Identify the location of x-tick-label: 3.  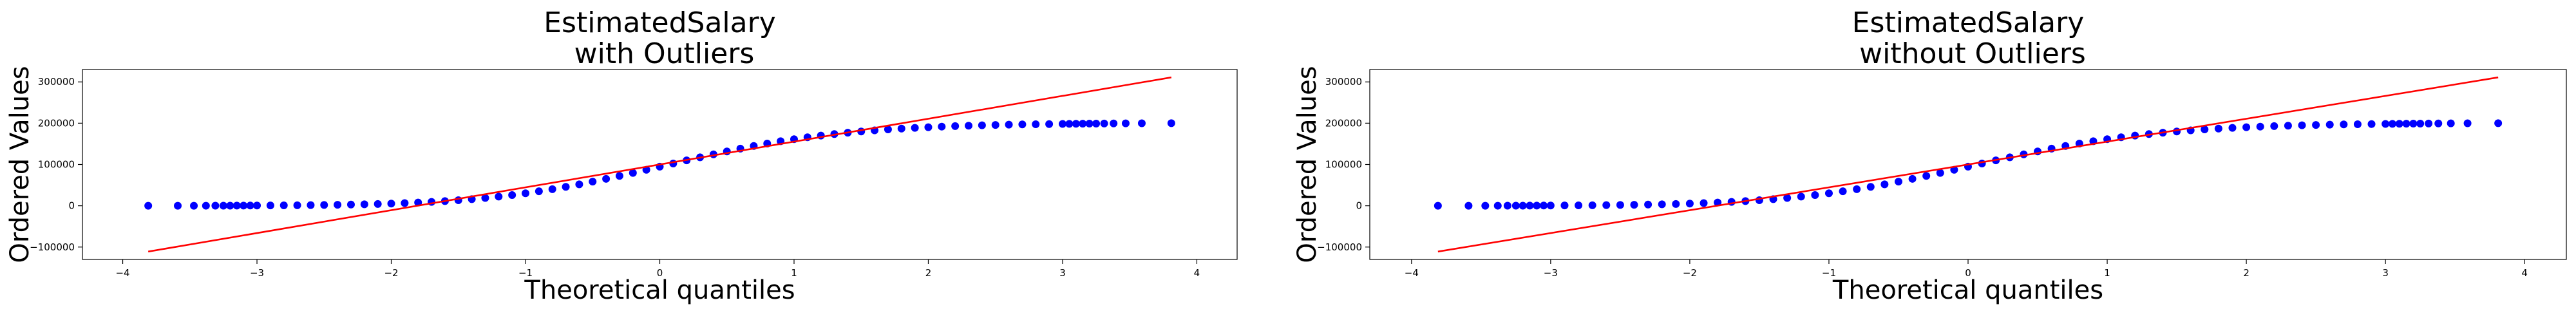
(2386, 273).